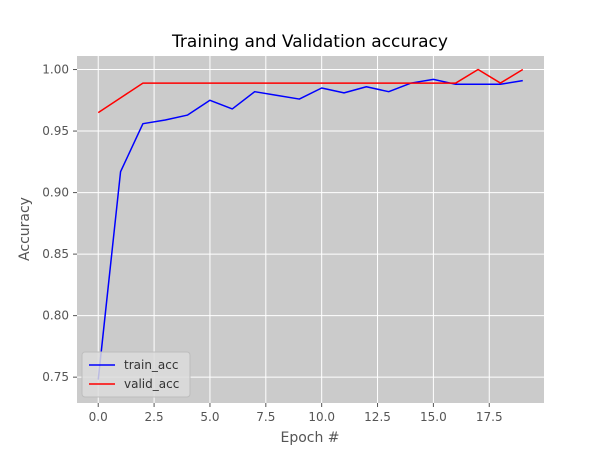  I want to click on y-axis-ticks: 0.75 0.80 0.85 0.90 0.95 1.00, so click(59, 223).